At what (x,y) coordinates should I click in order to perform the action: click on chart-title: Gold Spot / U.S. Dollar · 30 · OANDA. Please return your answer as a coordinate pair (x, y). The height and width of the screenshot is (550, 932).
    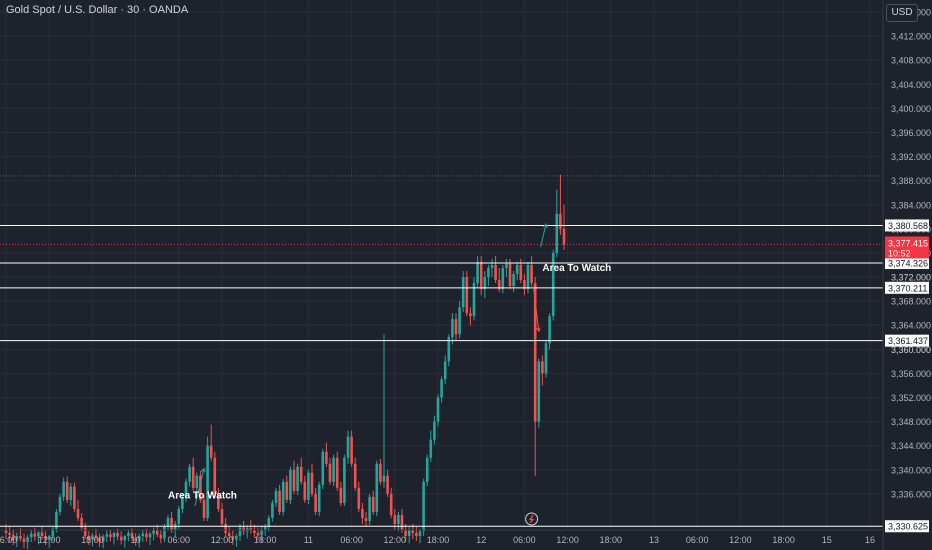
    Looking at the image, I should click on (97, 10).